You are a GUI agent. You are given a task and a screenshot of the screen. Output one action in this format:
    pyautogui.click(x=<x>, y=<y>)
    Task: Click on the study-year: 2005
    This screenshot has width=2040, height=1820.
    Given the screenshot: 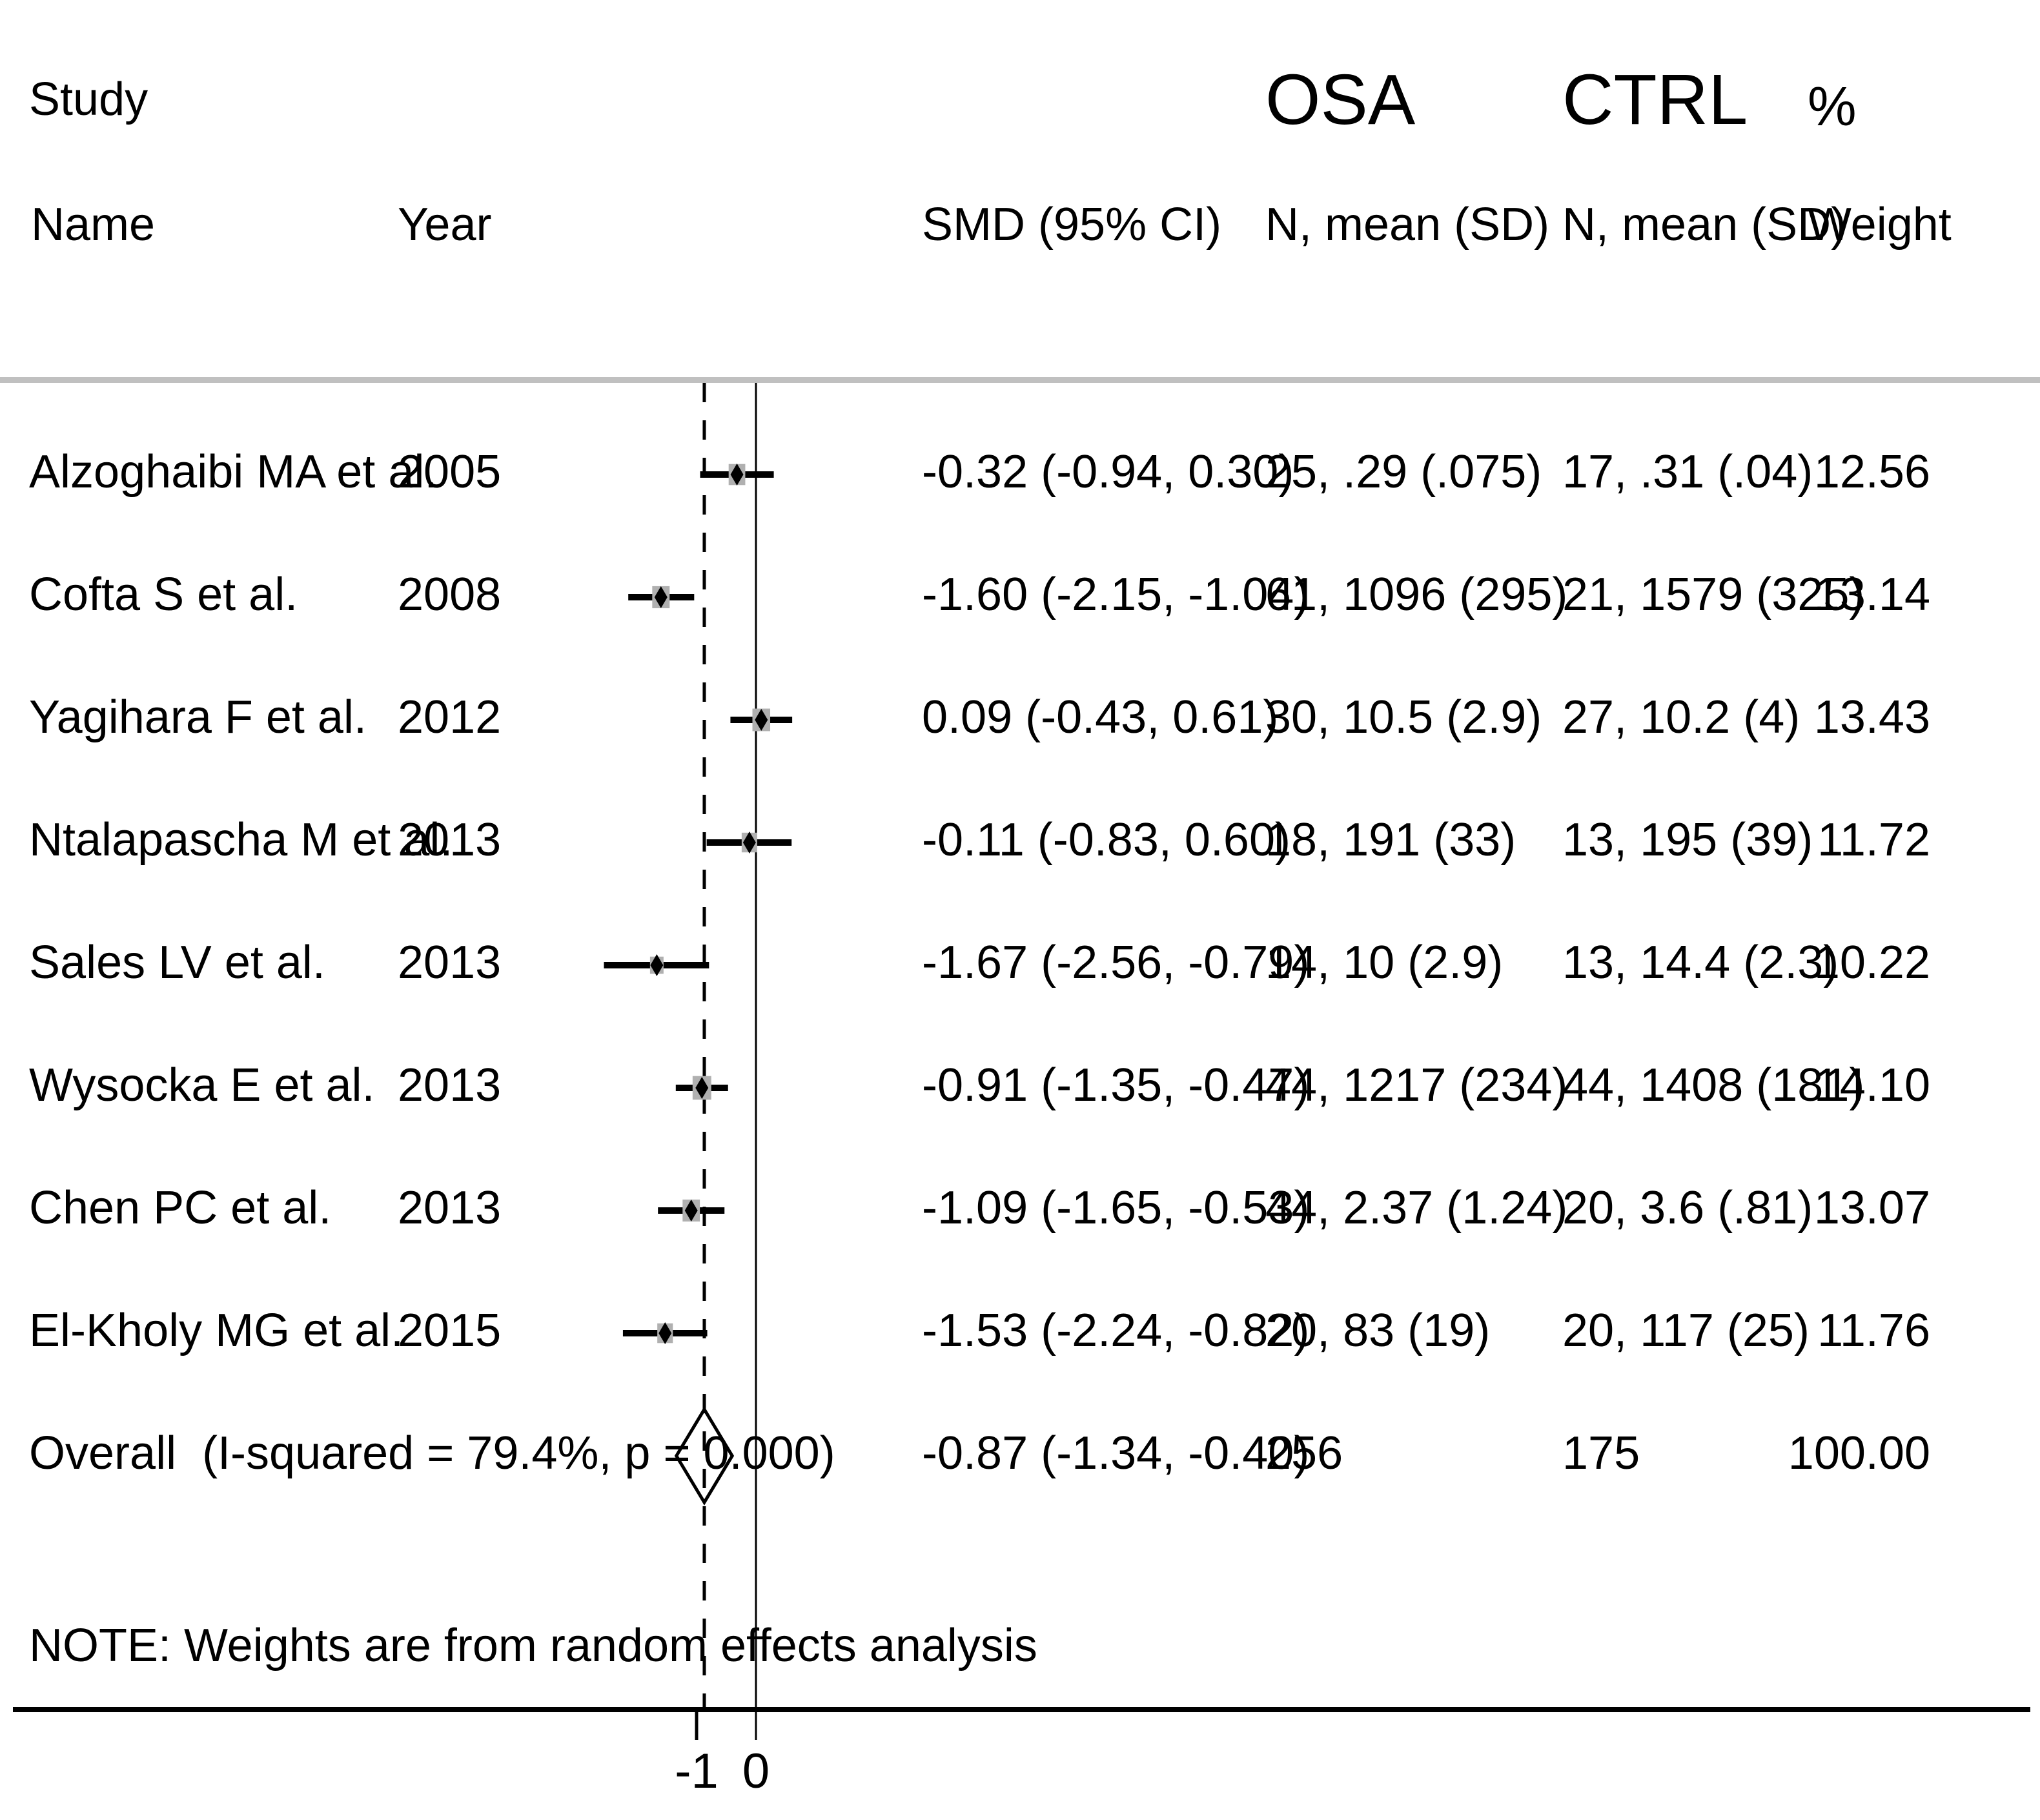 What is the action you would take?
    pyautogui.click(x=450, y=472)
    